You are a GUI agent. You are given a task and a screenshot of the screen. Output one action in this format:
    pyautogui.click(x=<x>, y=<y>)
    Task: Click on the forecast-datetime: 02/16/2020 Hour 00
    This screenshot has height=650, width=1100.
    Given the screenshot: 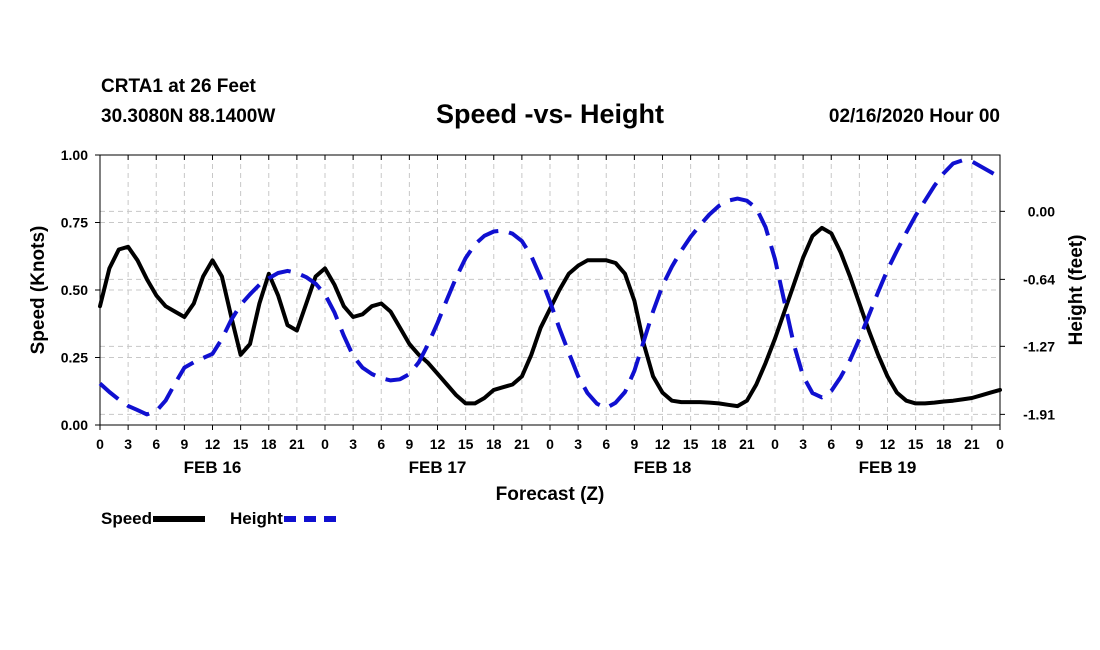 What is the action you would take?
    pyautogui.click(x=914, y=116)
    